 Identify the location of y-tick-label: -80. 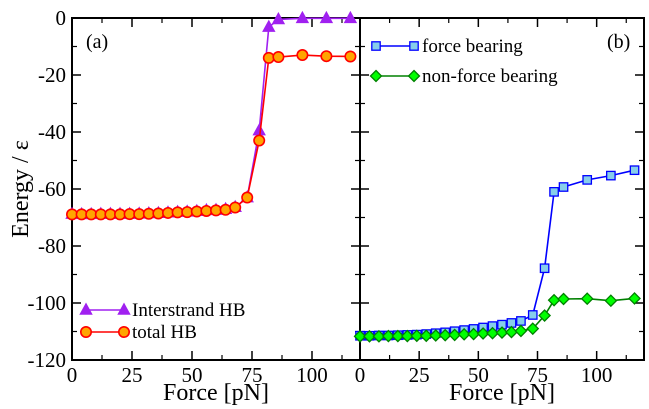
(52, 246).